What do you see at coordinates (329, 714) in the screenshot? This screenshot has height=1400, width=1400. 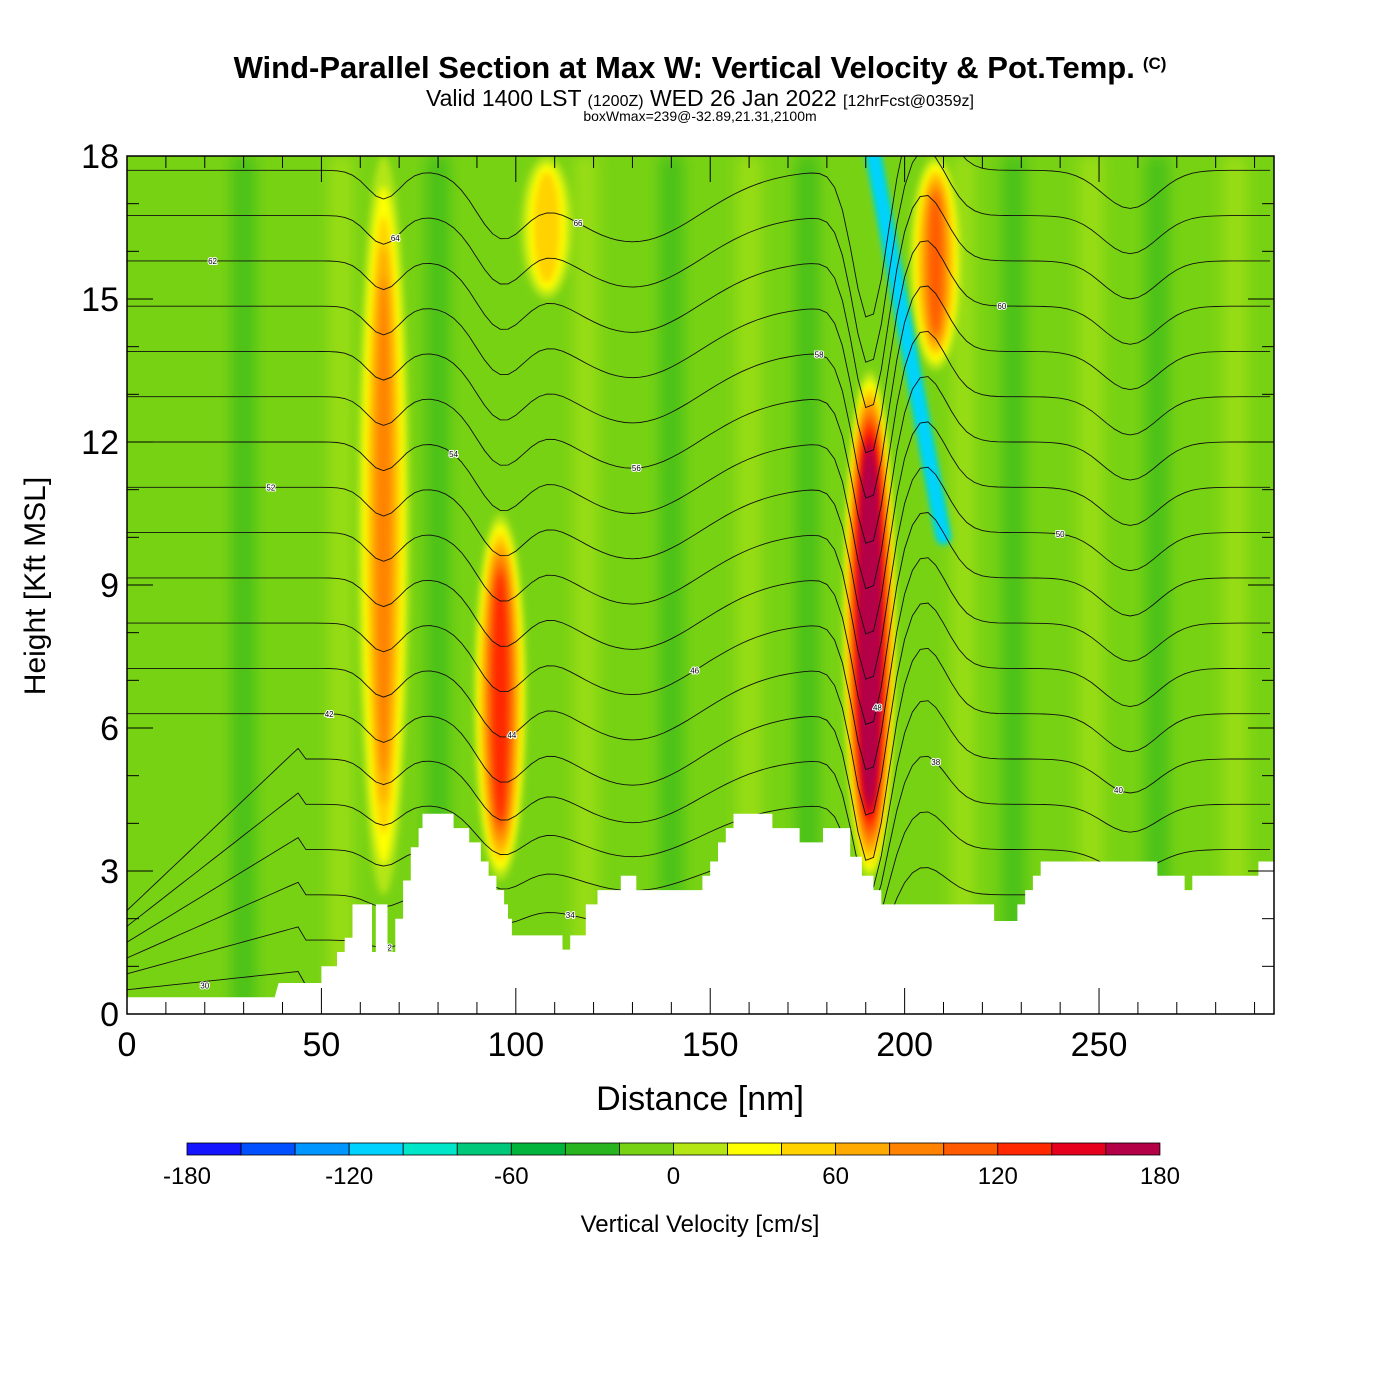 I see `contour-label: 42` at bounding box center [329, 714].